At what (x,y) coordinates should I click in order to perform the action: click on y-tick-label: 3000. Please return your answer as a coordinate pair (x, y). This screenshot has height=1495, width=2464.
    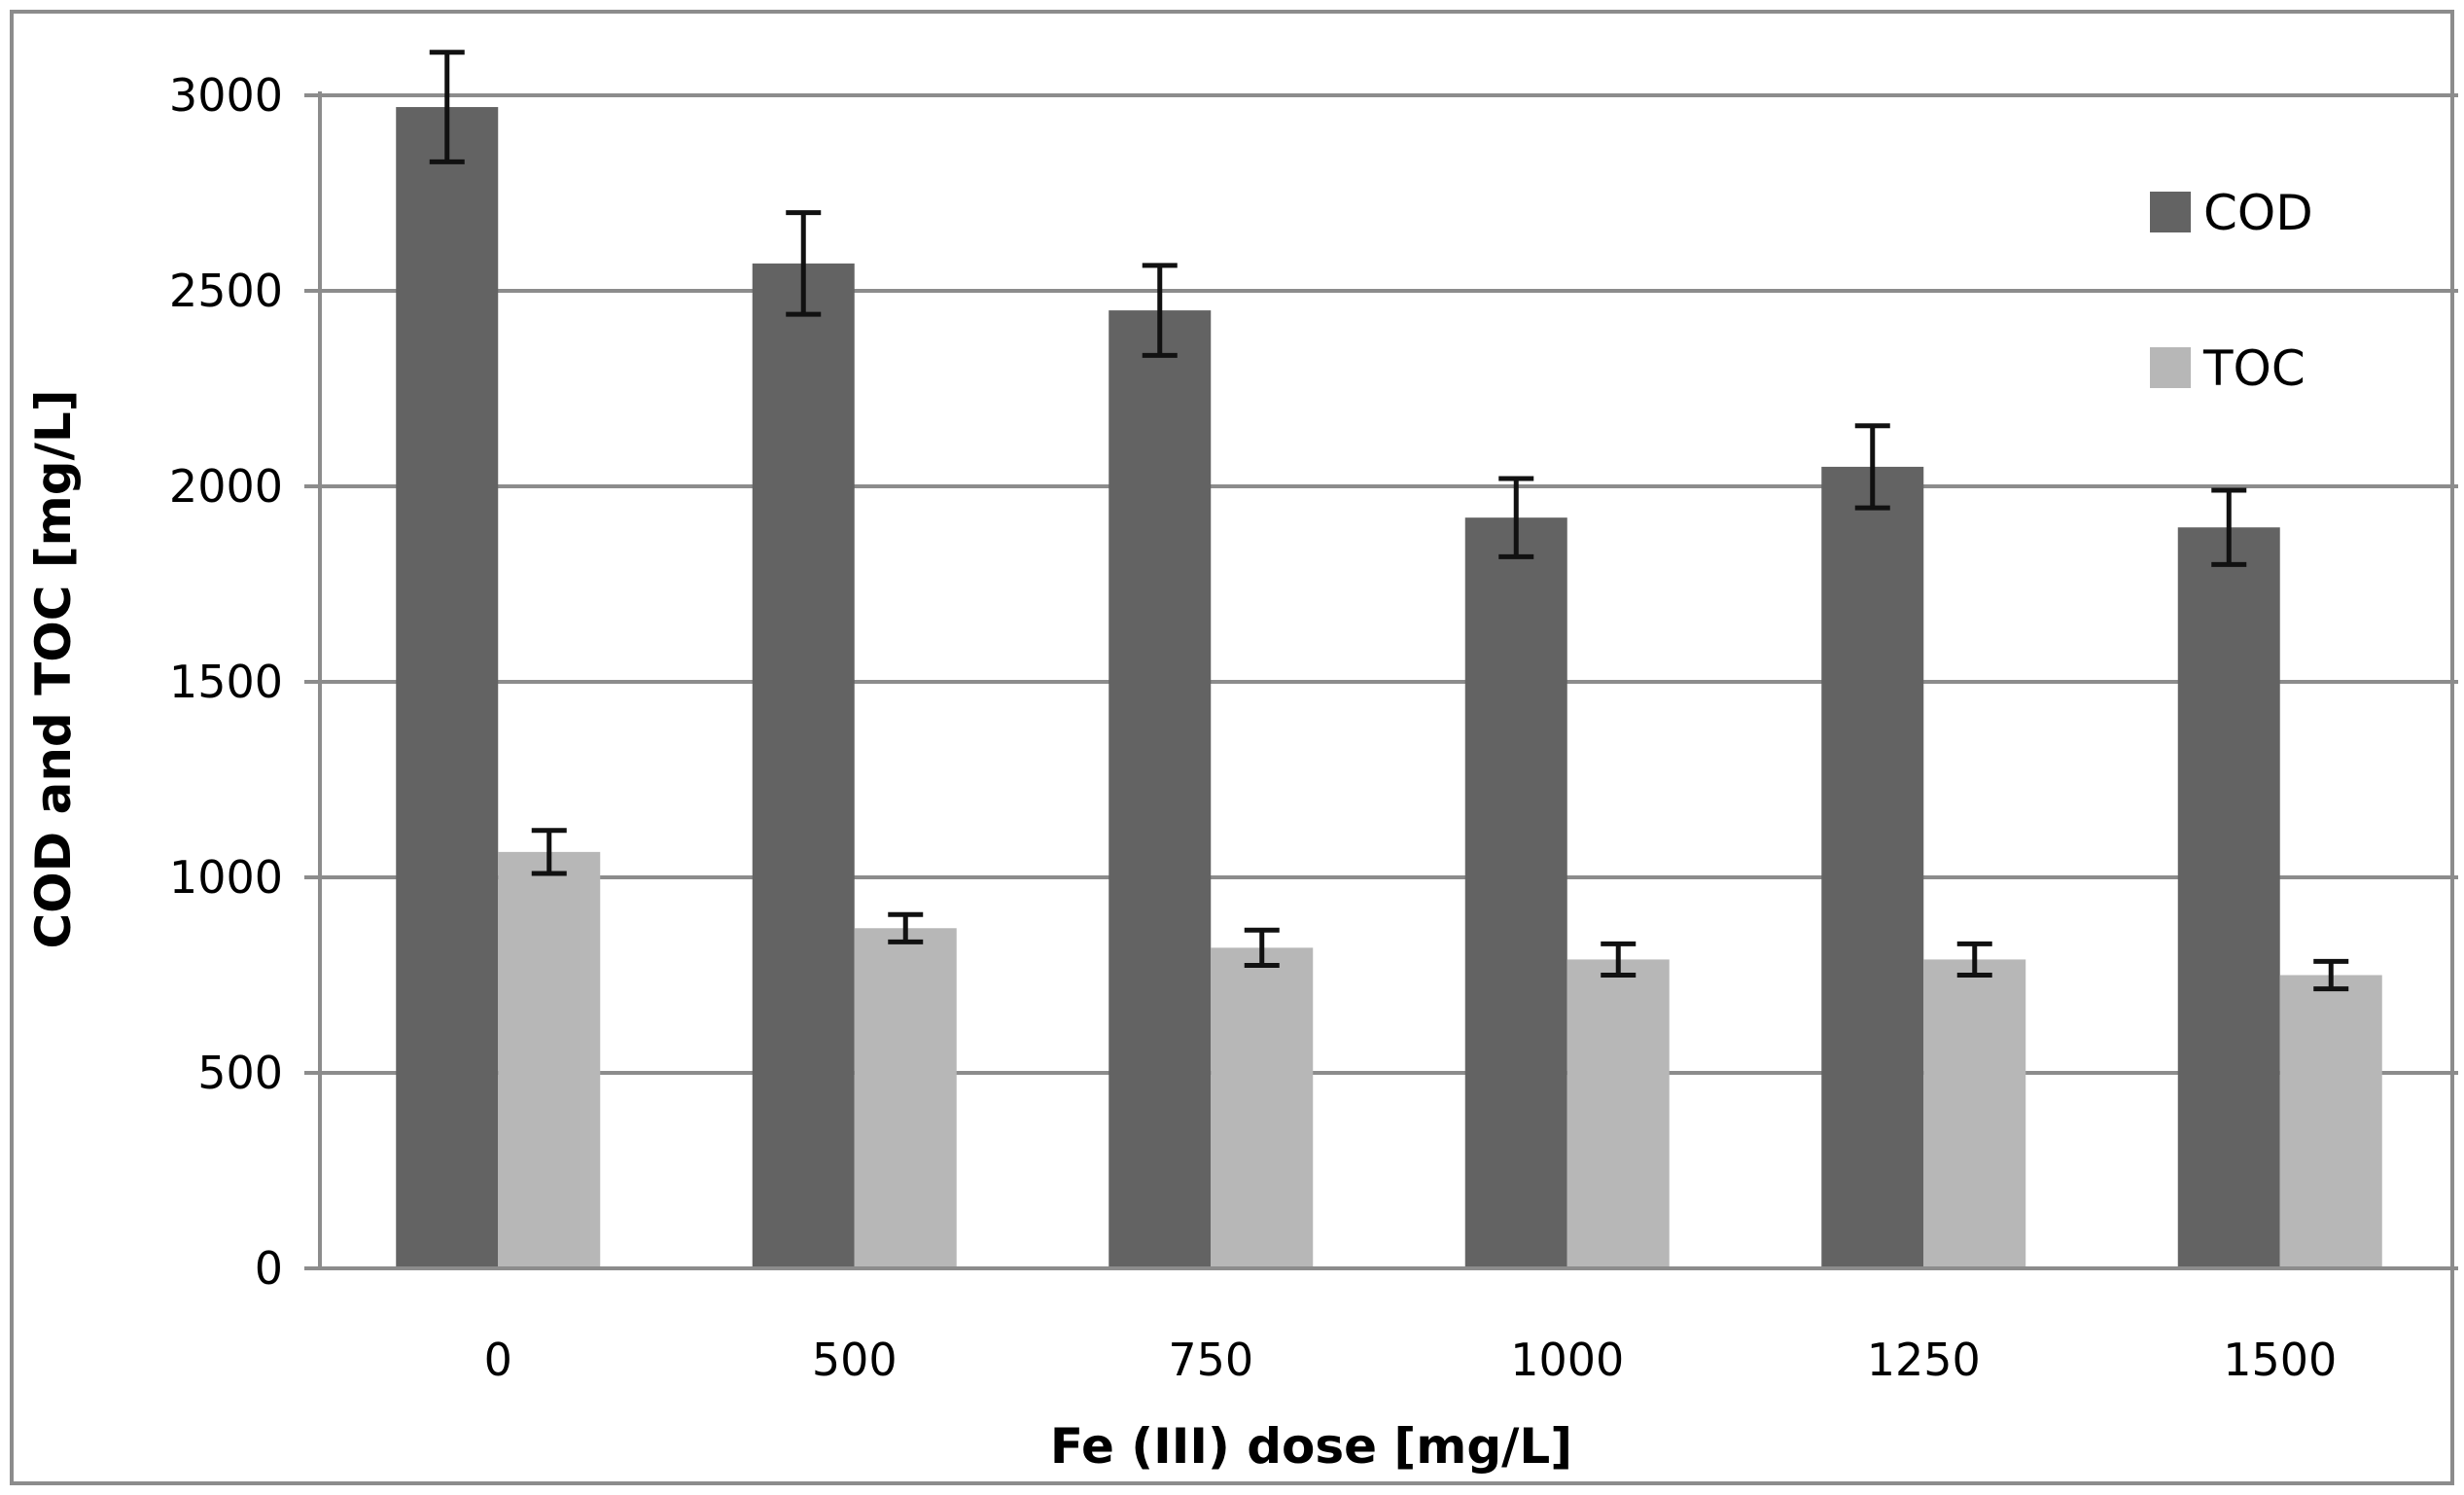
    Looking at the image, I should click on (226, 95).